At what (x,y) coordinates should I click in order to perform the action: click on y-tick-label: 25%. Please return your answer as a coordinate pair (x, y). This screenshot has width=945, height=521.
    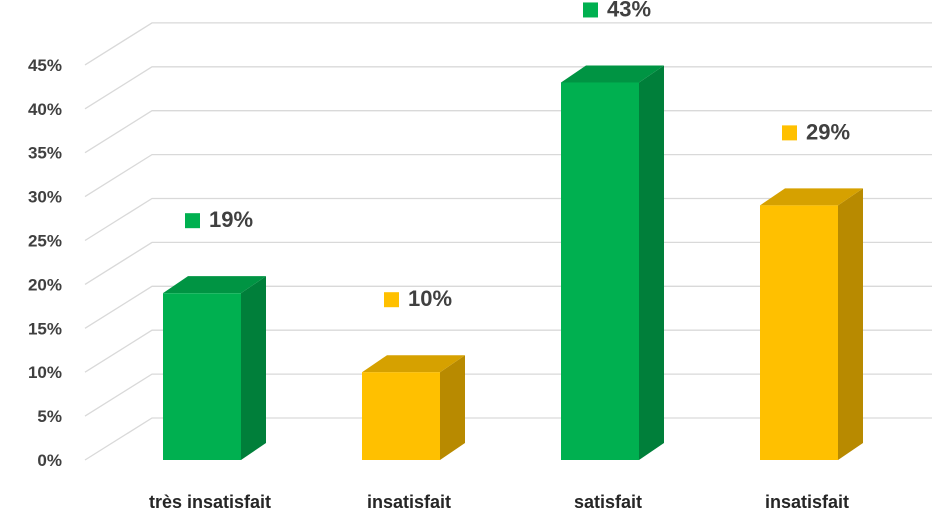
    Looking at the image, I should click on (45, 241).